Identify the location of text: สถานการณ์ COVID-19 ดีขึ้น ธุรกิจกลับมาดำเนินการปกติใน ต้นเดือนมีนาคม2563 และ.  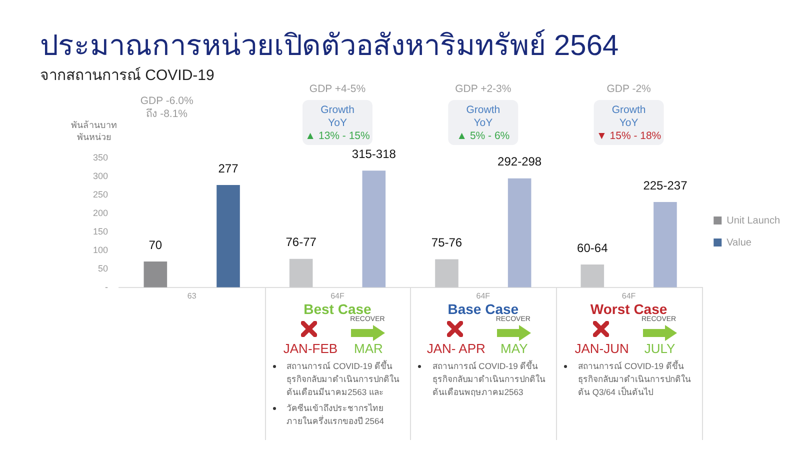
(343, 379).